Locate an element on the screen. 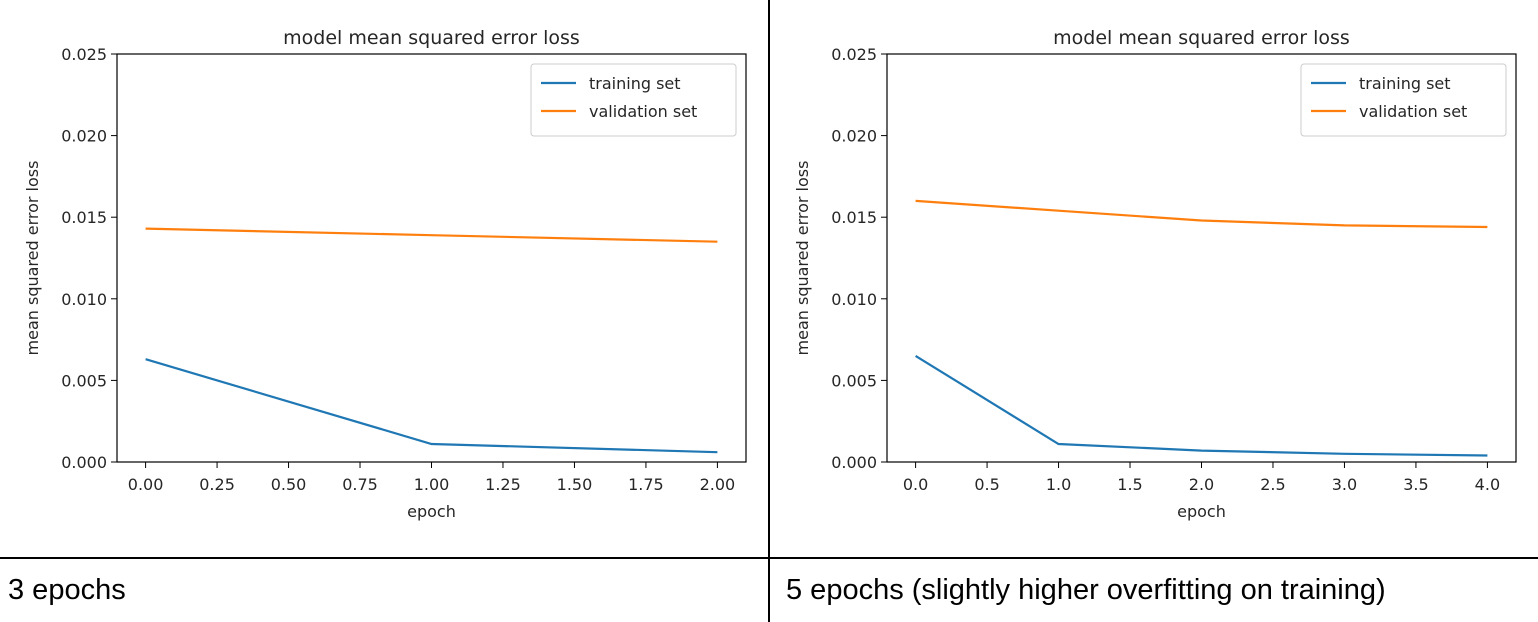 Image resolution: width=1538 pixels, height=622 pixels. x-tick-label: 0.5 is located at coordinates (986, 484).